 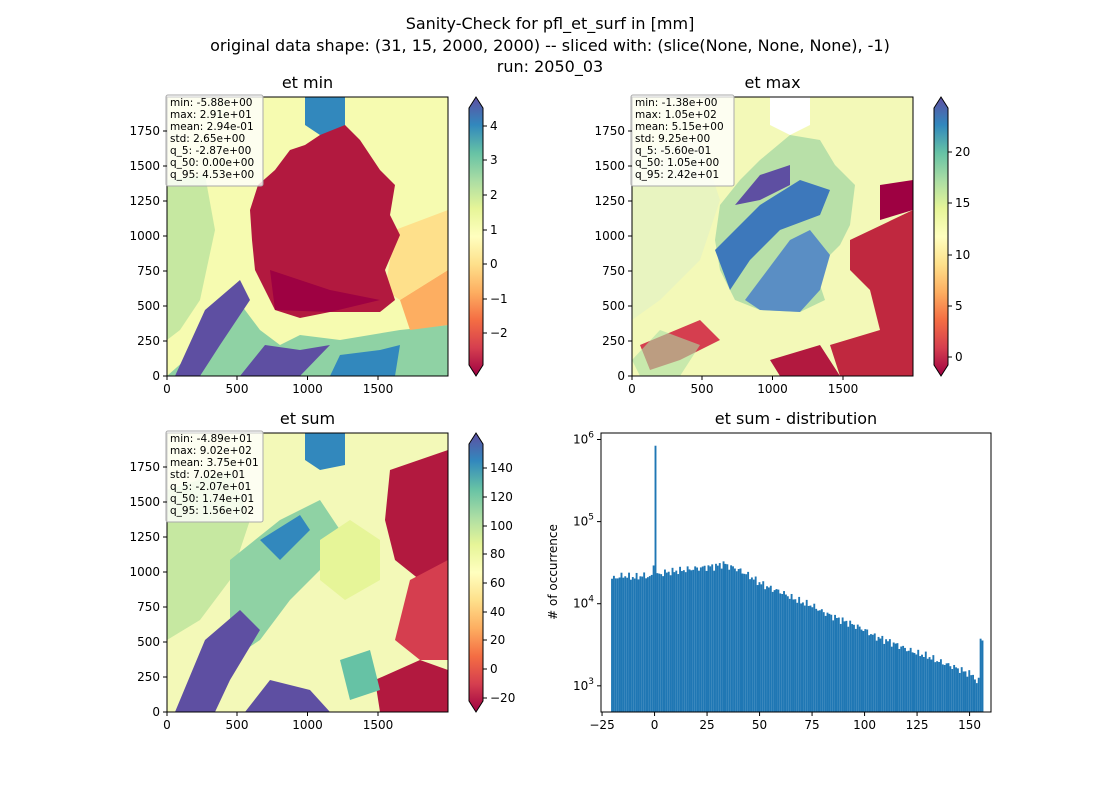 I want to click on y-axis: 0 250 500 750 1000 1250 1500 1750, so click(x=148, y=253).